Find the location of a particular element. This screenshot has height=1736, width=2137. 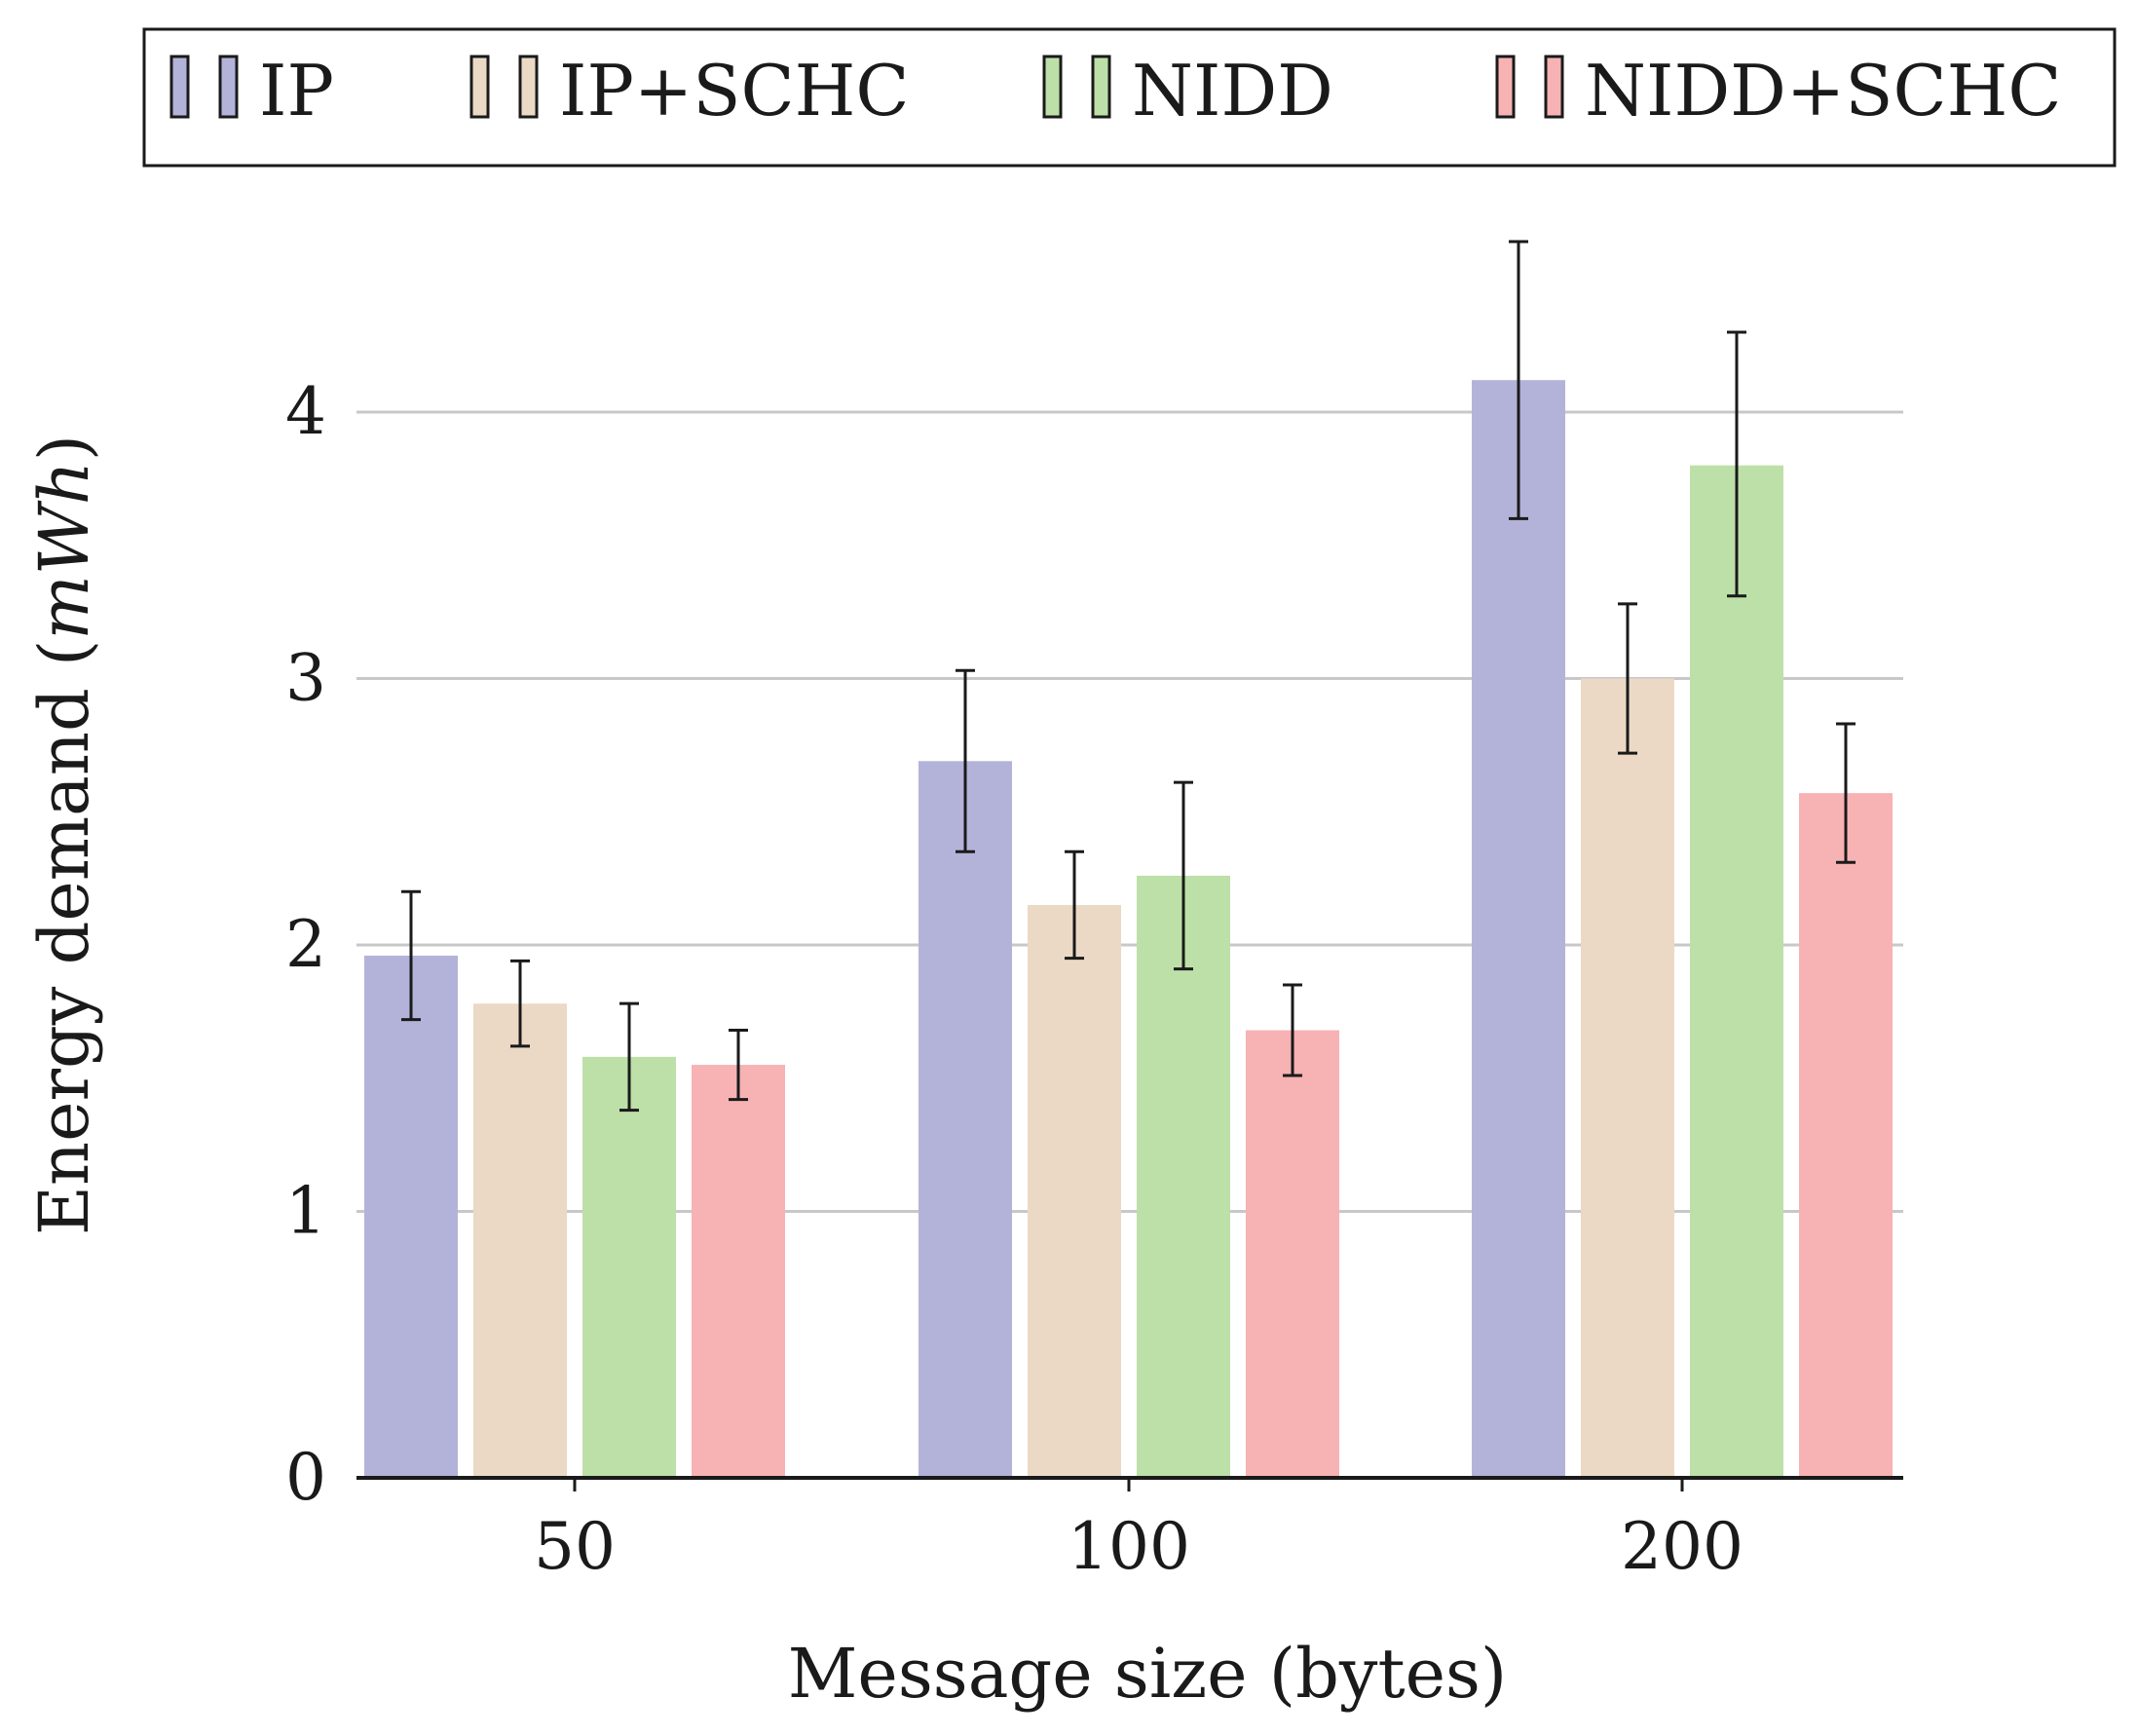

y-tick-label: 4 is located at coordinates (305, 411).